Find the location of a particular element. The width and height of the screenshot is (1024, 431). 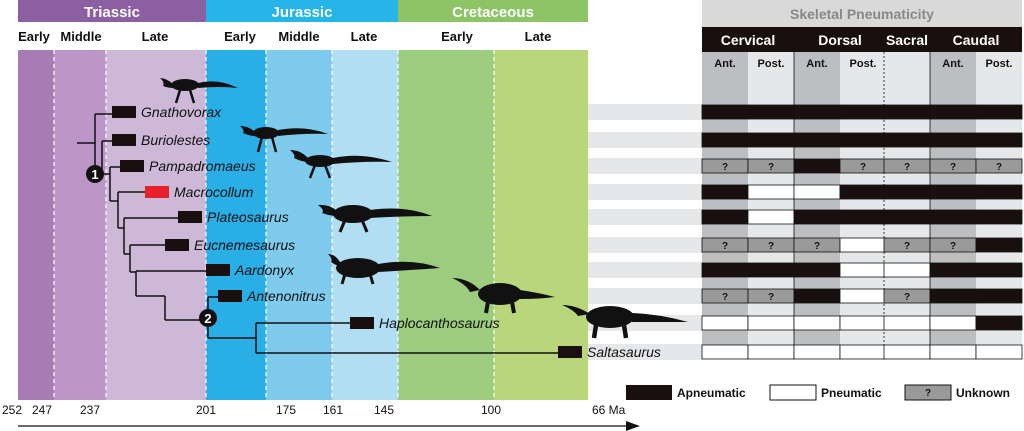

legend-label-unknown: Unknown is located at coordinates (983, 393).